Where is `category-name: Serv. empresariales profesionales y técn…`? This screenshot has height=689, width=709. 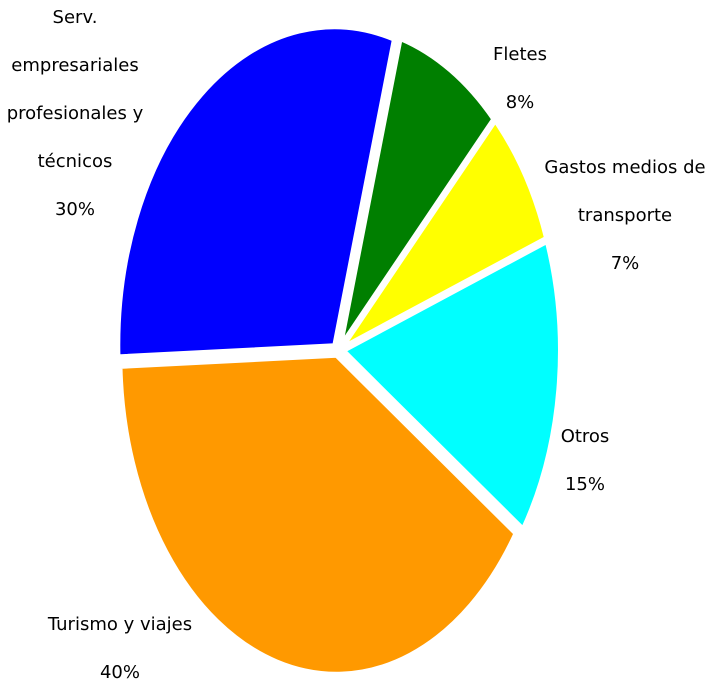
category-name: Serv. empresariales profesionales y técn… is located at coordinates (75, 89).